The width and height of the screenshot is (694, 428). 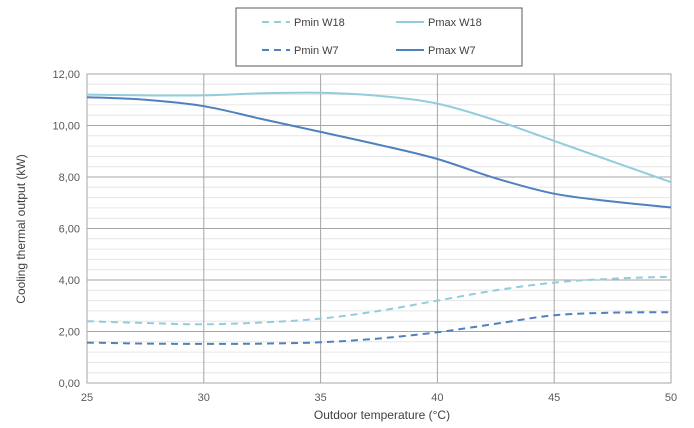 What do you see at coordinates (455, 23) in the screenshot?
I see `legend-label-pmax-w18: Pmax W18` at bounding box center [455, 23].